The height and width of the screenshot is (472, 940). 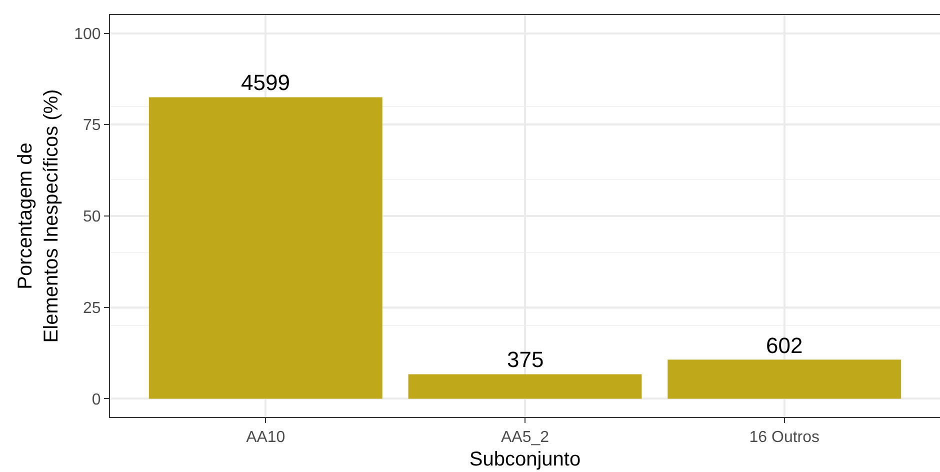 I want to click on y-tick-label: 25, so click(x=92, y=308).